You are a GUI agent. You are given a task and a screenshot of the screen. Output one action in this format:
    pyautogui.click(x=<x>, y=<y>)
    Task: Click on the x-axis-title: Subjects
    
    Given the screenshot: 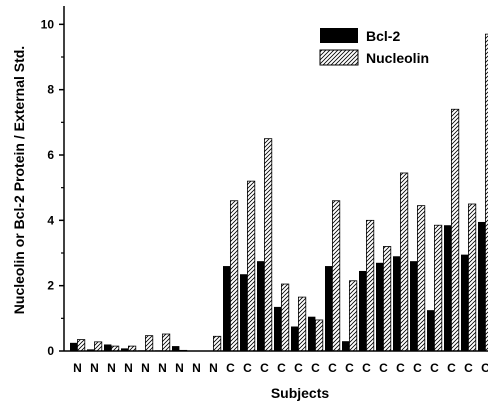 What is the action you would take?
    pyautogui.click(x=300, y=393)
    